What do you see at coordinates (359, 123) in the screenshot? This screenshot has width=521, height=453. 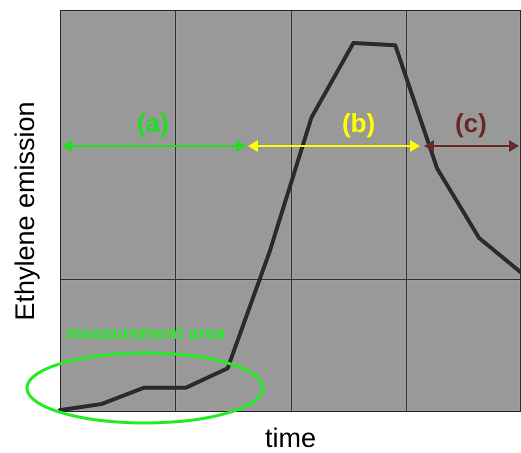 I see `annotation: (b)` at bounding box center [359, 123].